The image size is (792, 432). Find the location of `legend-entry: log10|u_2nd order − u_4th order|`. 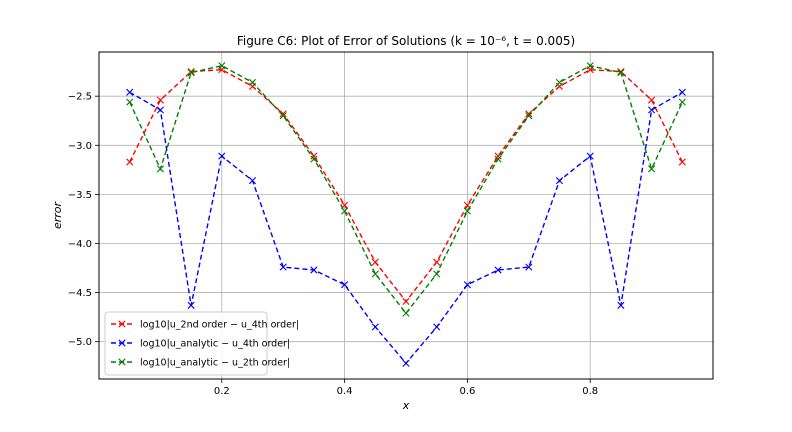

legend-entry: log10|u_2nd order − u_4th order| is located at coordinates (205, 325).